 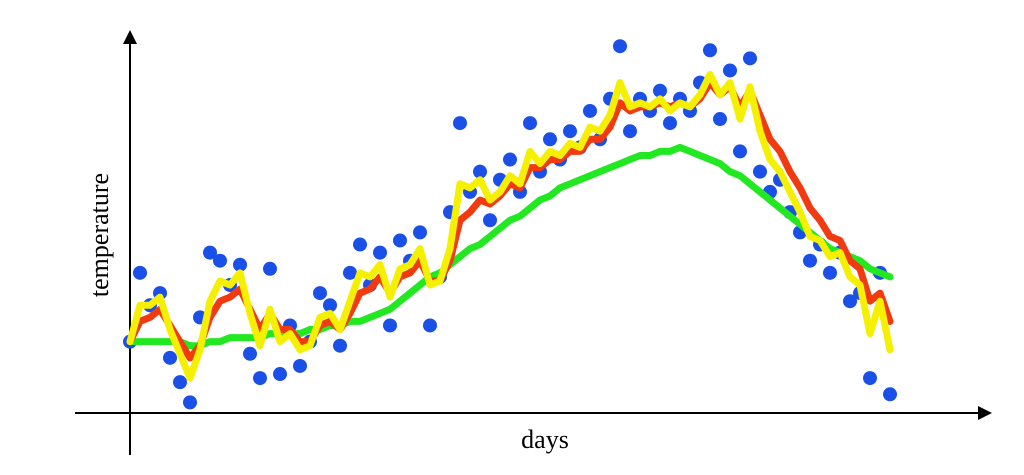 What do you see at coordinates (985, 413) in the screenshot?
I see `x-axis-arrow` at bounding box center [985, 413].